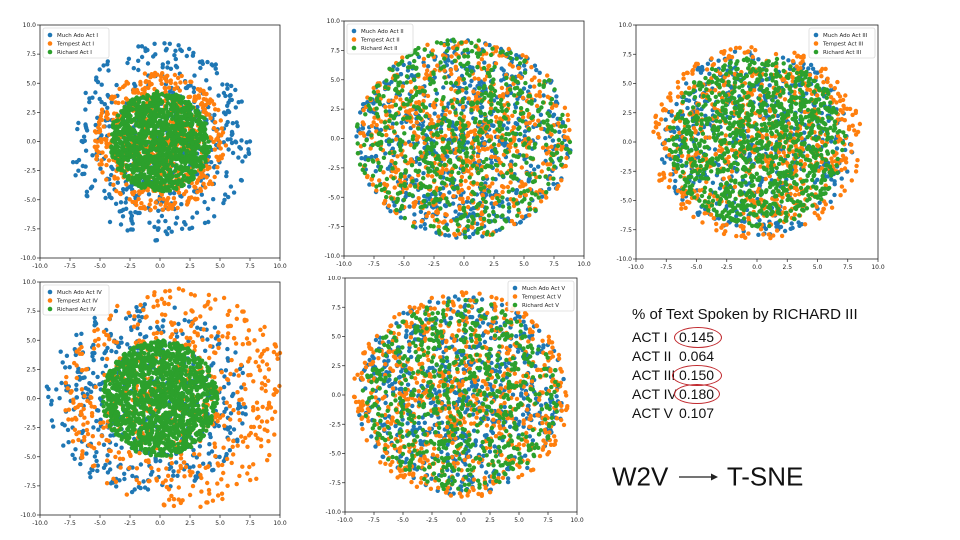 This screenshot has height=540, width=960. Describe the element at coordinates (31, 142) in the screenshot. I see `y-tick-label: 0.0` at that location.